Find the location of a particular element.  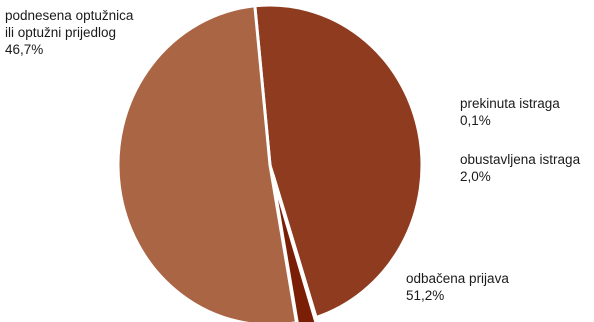

slice-label-line: odbačena prijava is located at coordinates (457, 278).